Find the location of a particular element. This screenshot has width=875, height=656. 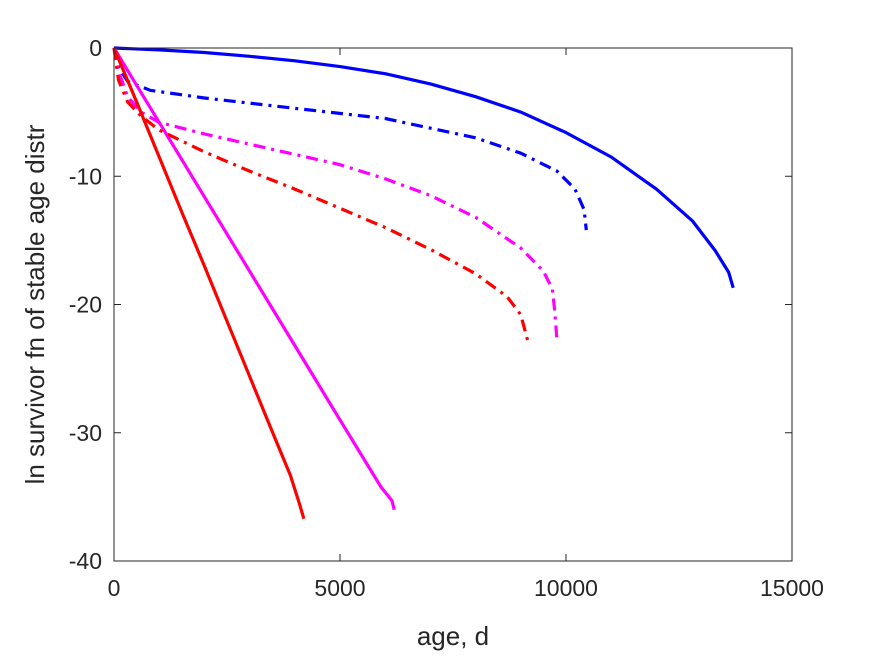

y-tick-label: -10 is located at coordinates (85, 176).